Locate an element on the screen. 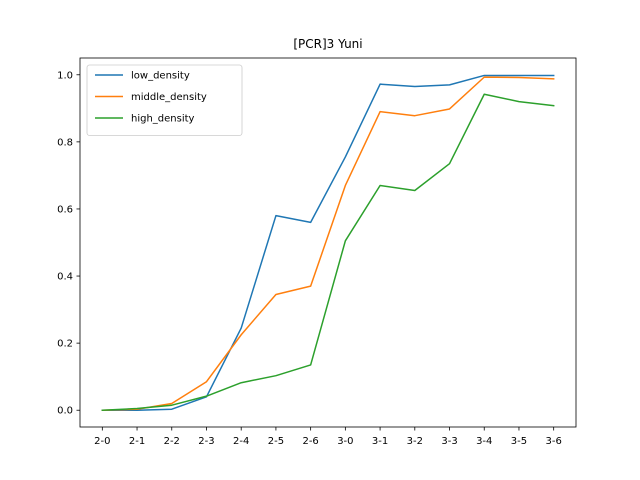 Image resolution: width=640 pixels, height=480 pixels. x-tick-label: 3-3 is located at coordinates (449, 441).